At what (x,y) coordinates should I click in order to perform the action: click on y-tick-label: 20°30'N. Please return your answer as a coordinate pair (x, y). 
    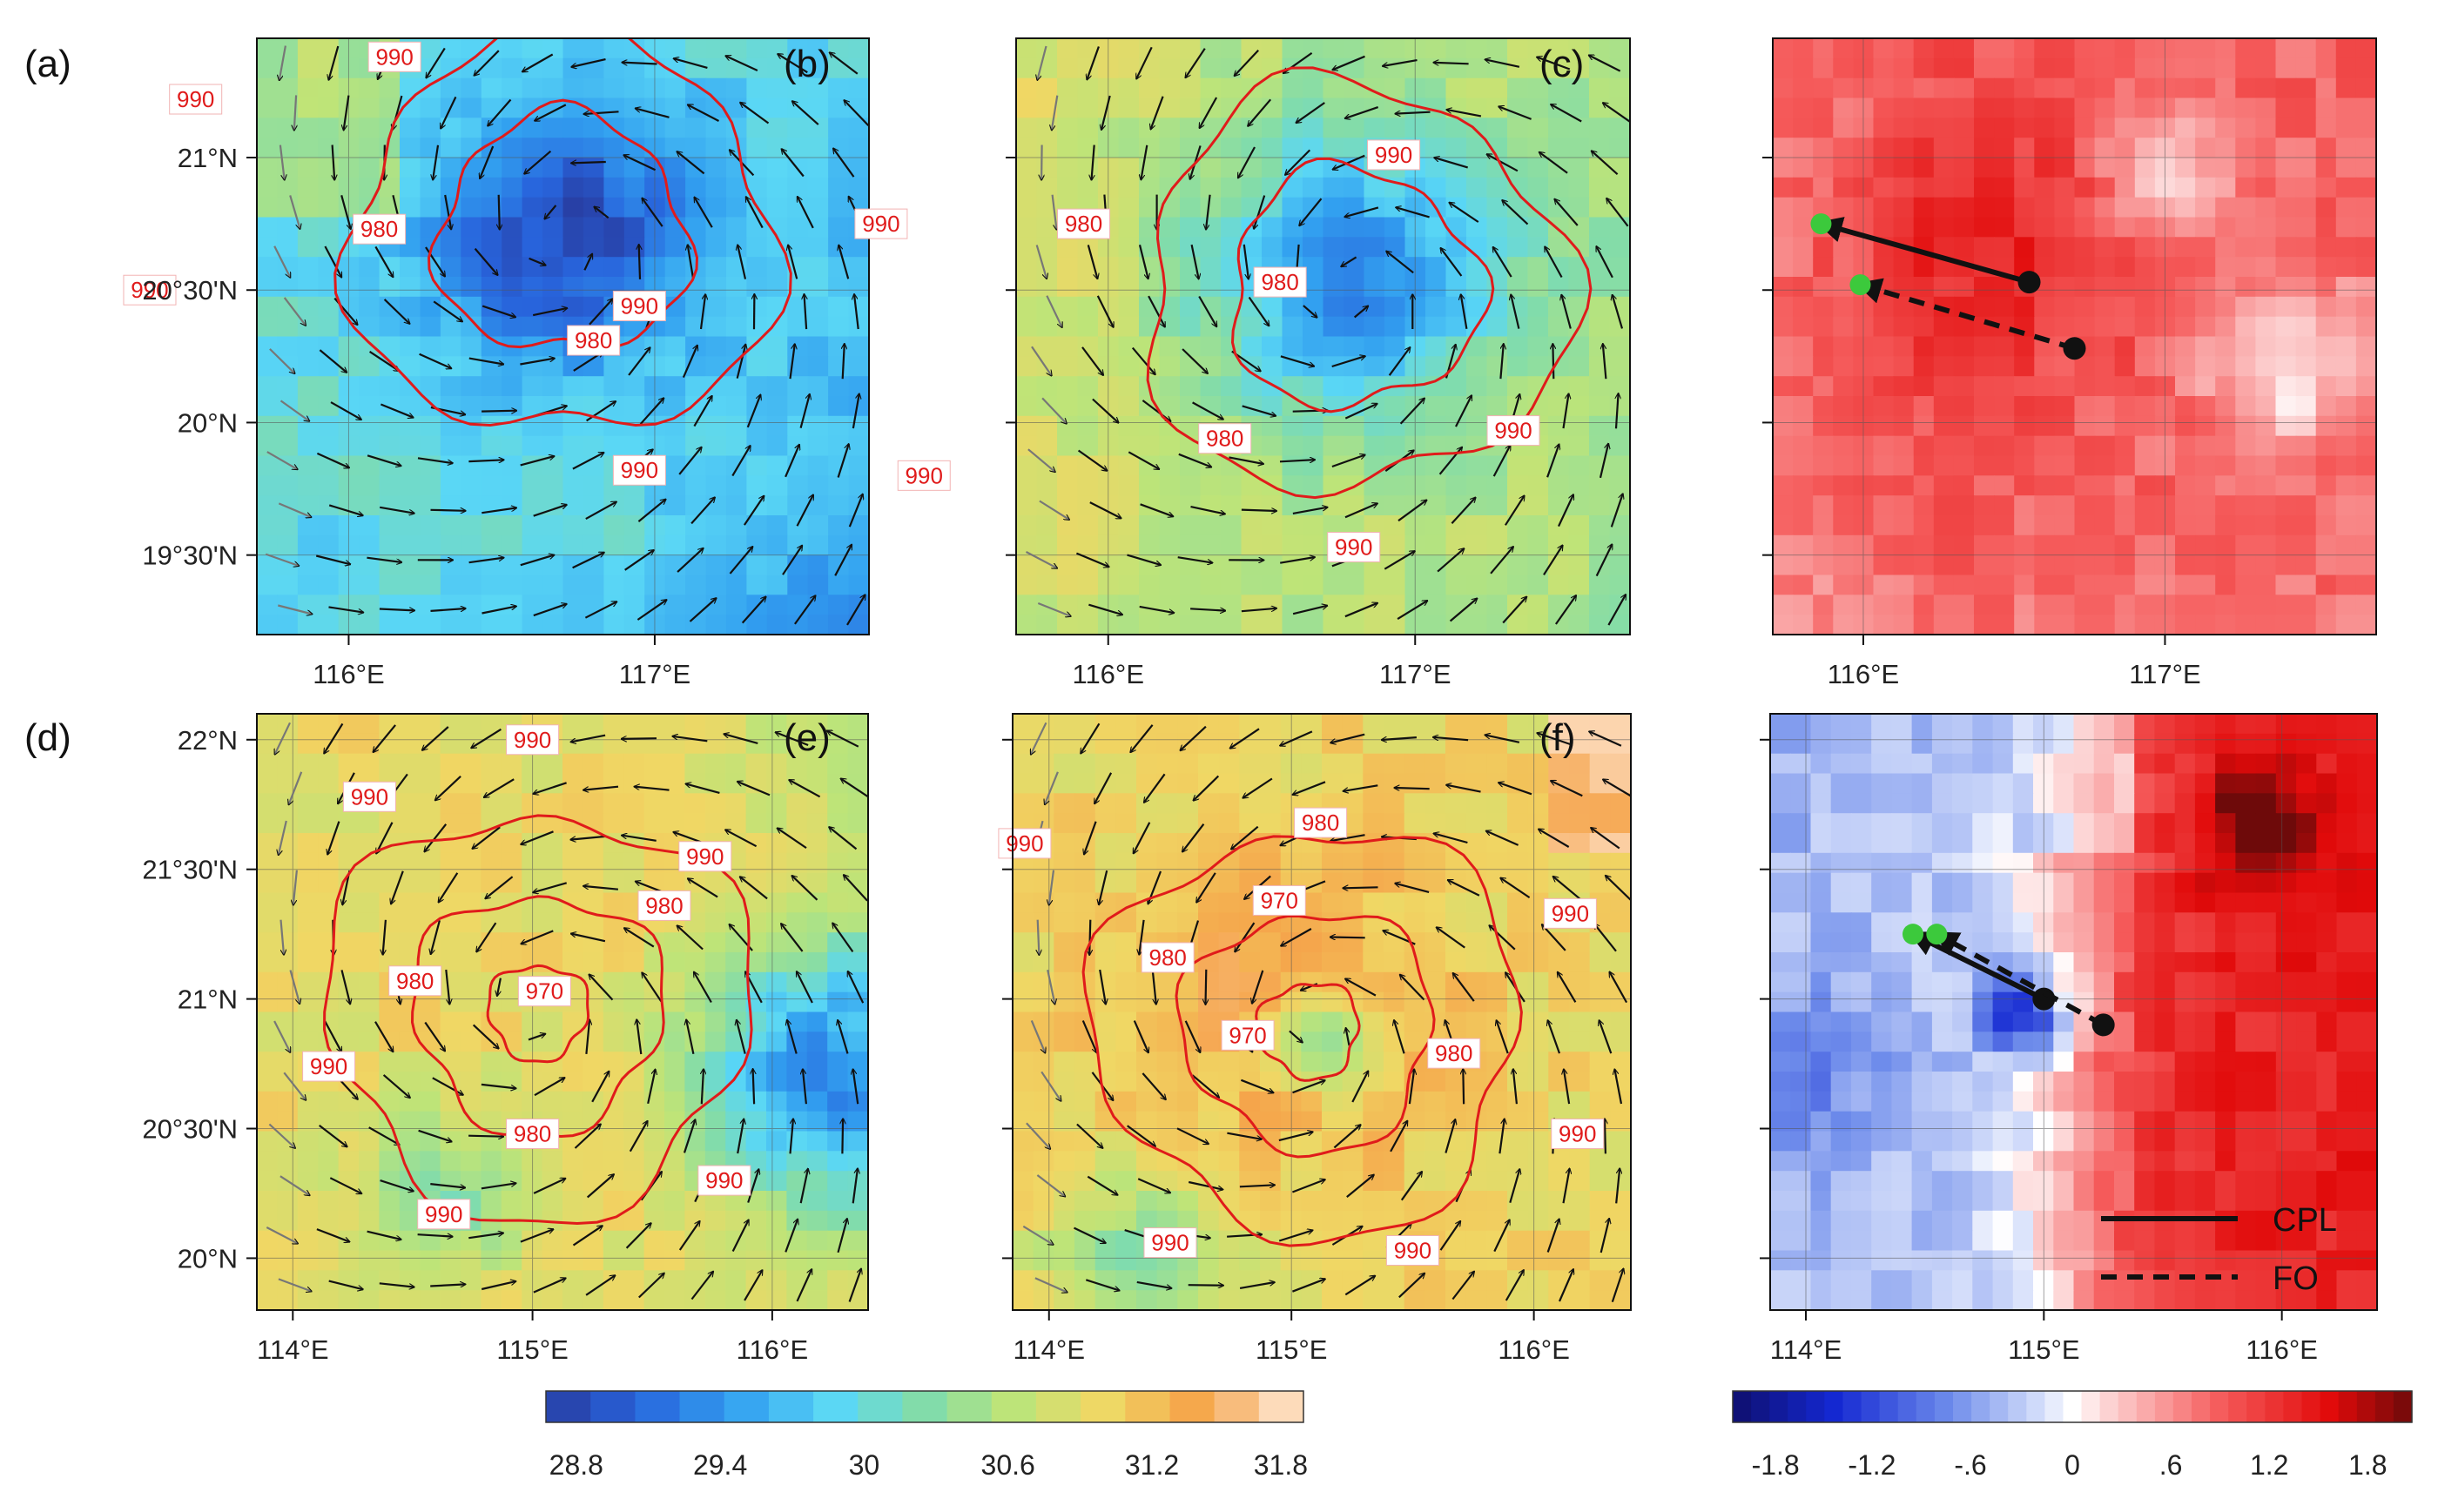
    Looking at the image, I should click on (190, 290).